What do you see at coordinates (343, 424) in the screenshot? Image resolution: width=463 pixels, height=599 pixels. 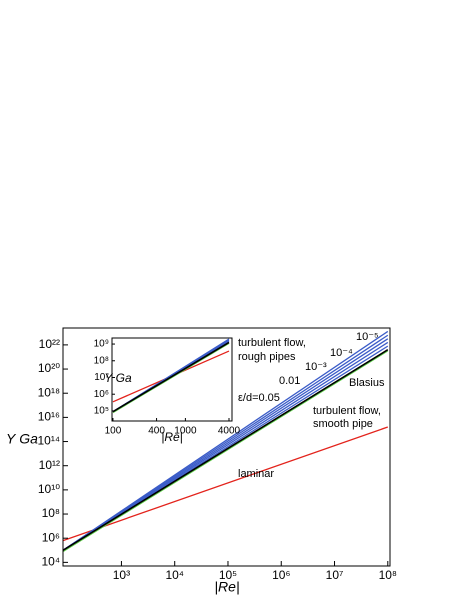 I see `annotation: smooth pipe` at bounding box center [343, 424].